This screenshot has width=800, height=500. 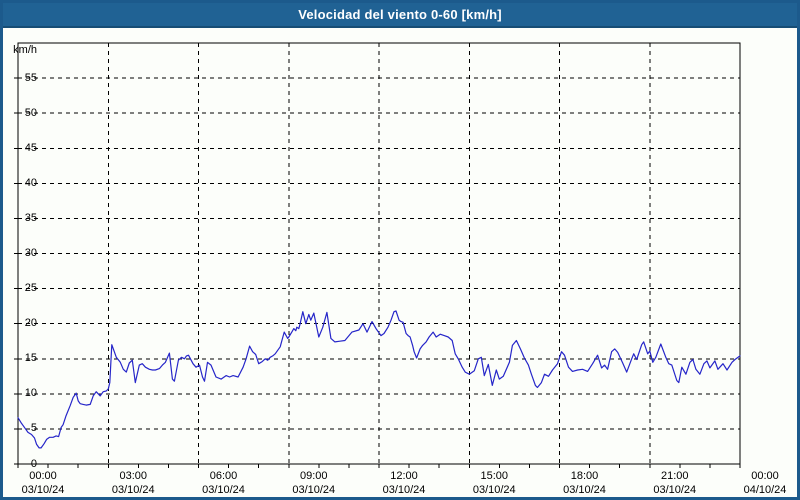 I want to click on y-tick-label: 25, so click(x=30, y=288).